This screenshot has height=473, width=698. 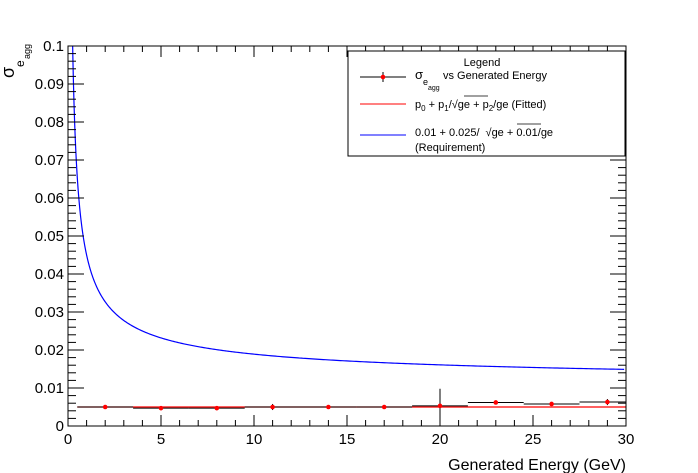 What do you see at coordinates (495, 76) in the screenshot?
I see `legend-entry-data-text: vs Generated Energy` at bounding box center [495, 76].